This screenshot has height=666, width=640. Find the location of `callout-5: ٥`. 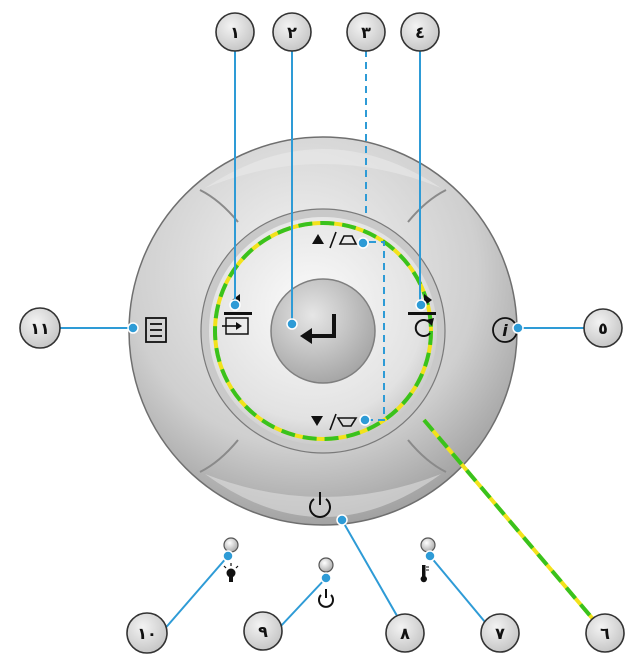

callout-5: ٥ is located at coordinates (603, 328).